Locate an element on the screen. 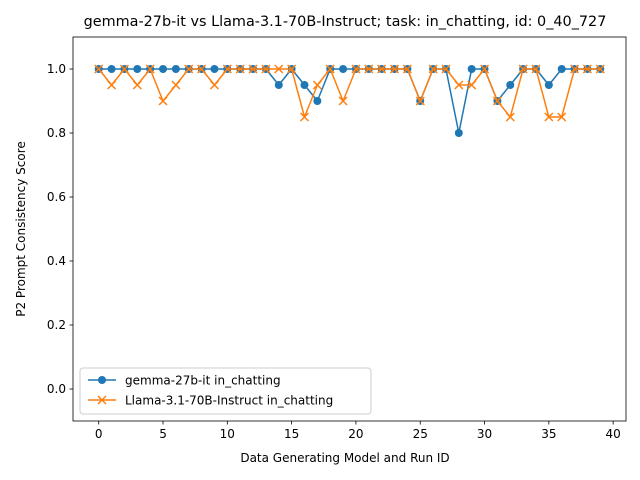  y-tick-label: 0.4 is located at coordinates (56, 261).